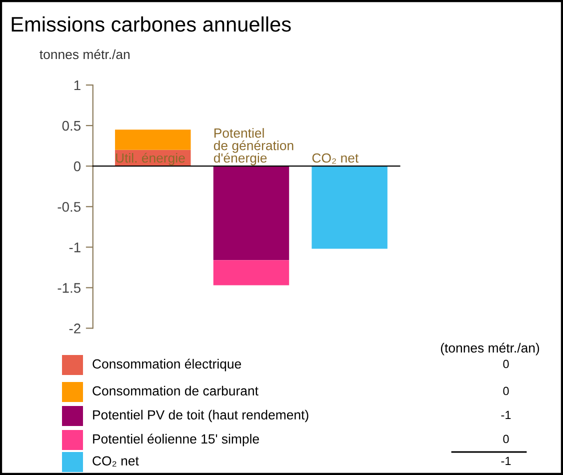 The image size is (563, 475). I want to click on legend-label: Consommation électrique, so click(167, 365).